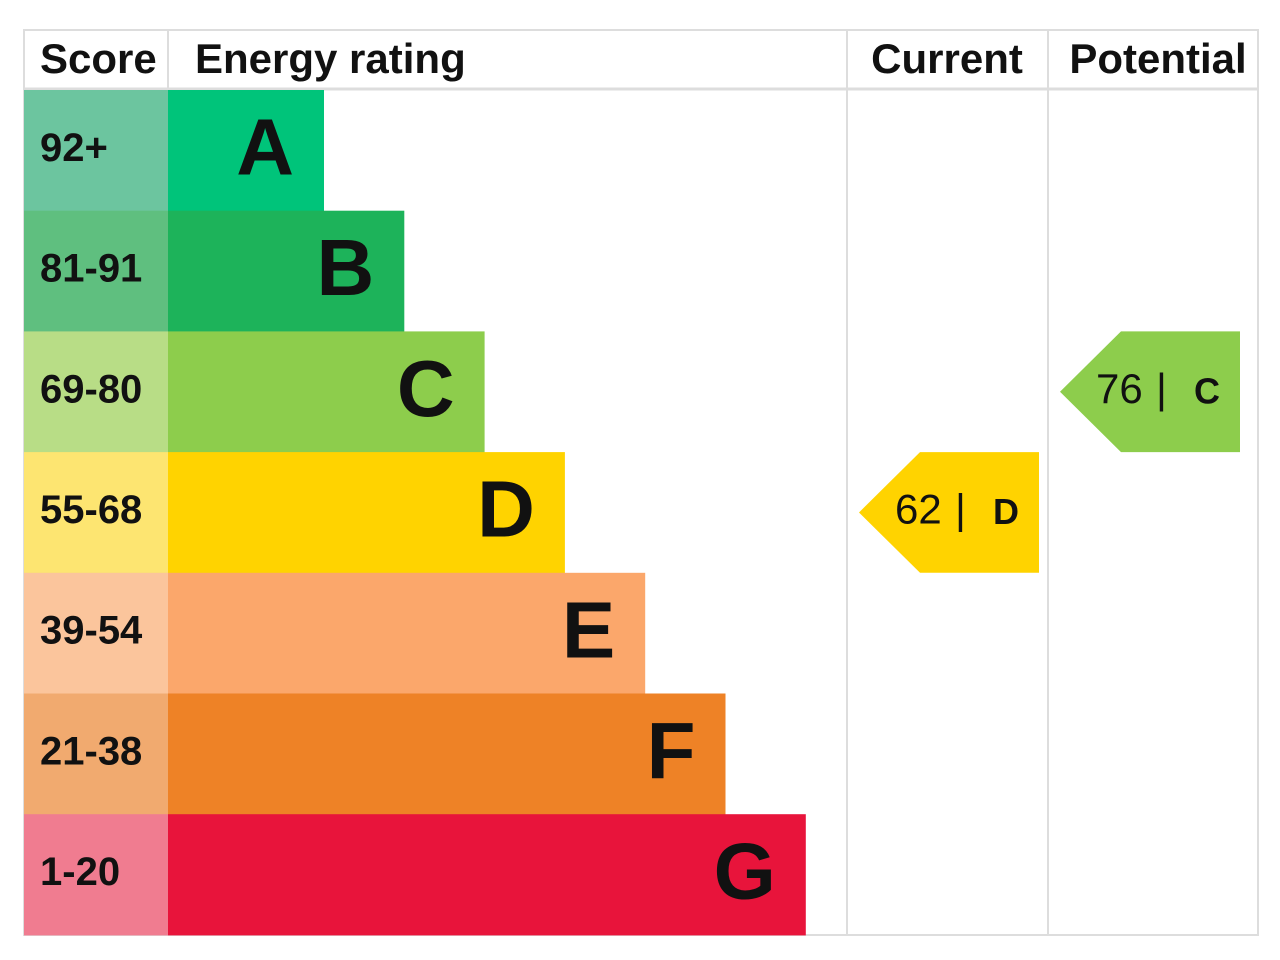 This screenshot has width=1280, height=960. I want to click on current-letter: D, so click(1006, 511).